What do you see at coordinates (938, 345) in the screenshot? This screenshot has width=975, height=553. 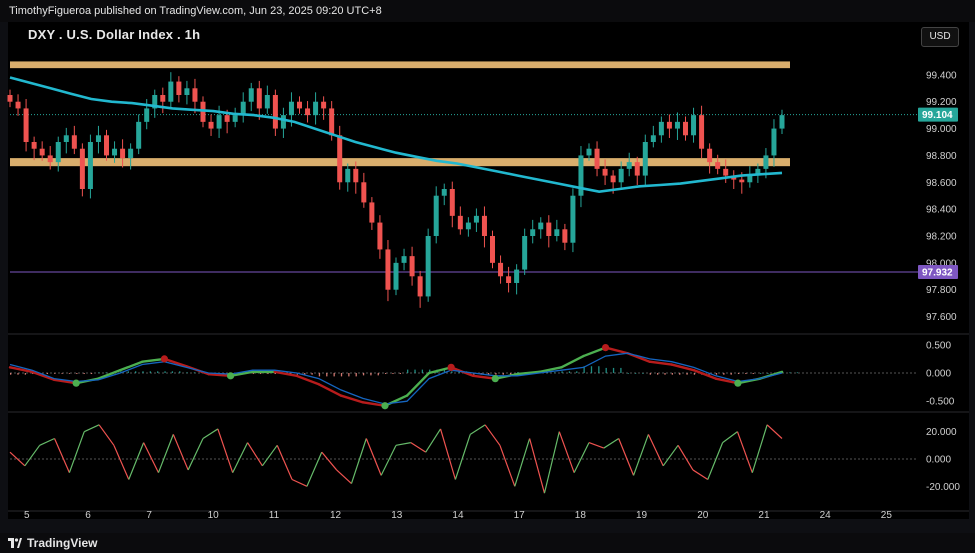 I see `macd-tick-label: 0.500` at bounding box center [938, 345].